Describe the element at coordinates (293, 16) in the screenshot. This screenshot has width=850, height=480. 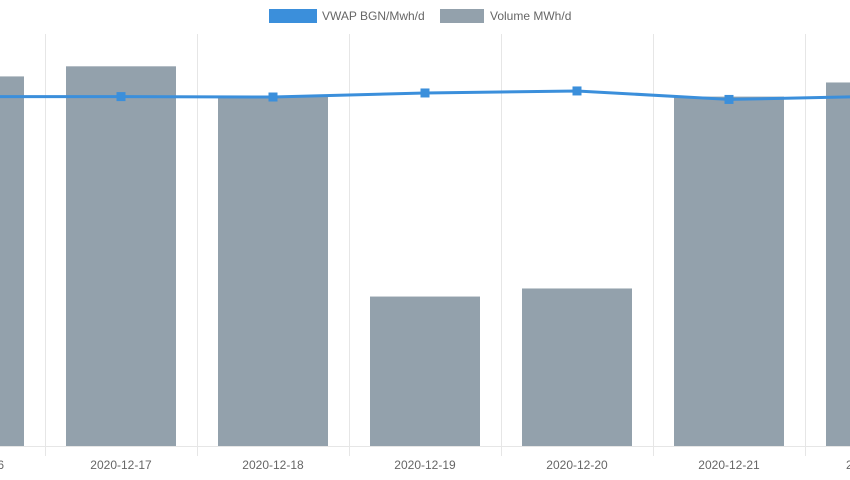
I see `legend-swatch-vwap` at that location.